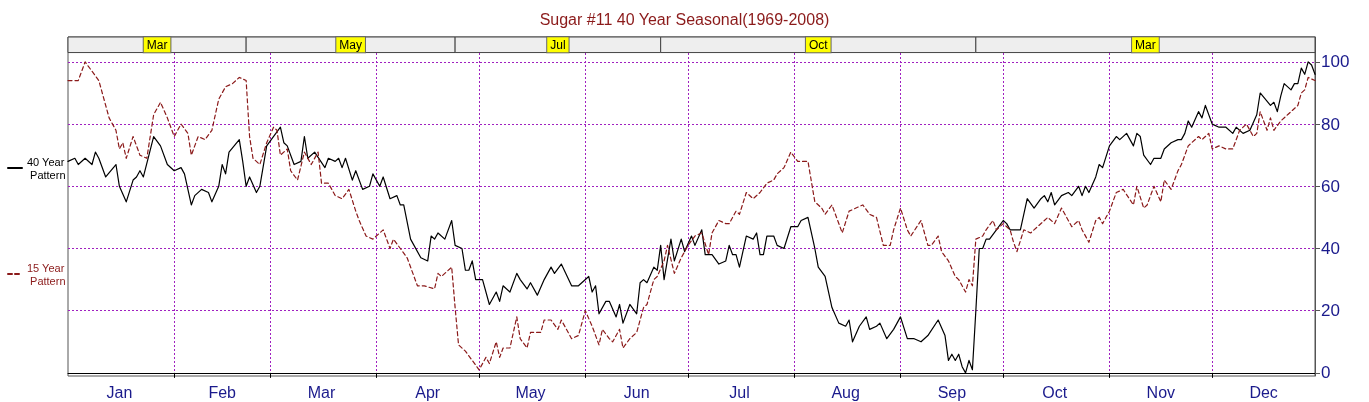  Describe the element at coordinates (428, 392) in the screenshot. I see `x-tick-label: Apr` at that location.